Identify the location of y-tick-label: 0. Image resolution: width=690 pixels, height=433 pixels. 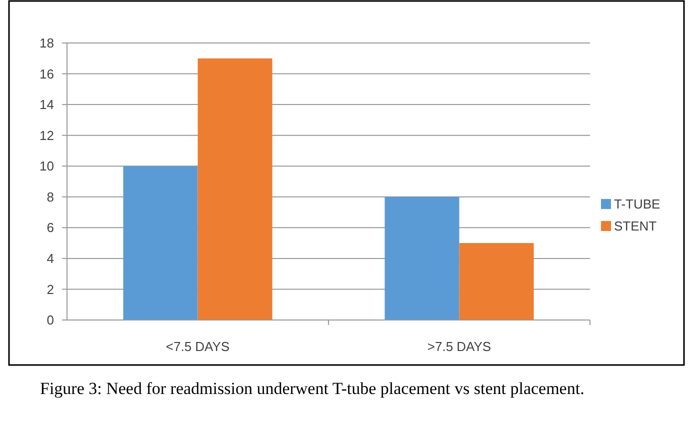
(50, 320).